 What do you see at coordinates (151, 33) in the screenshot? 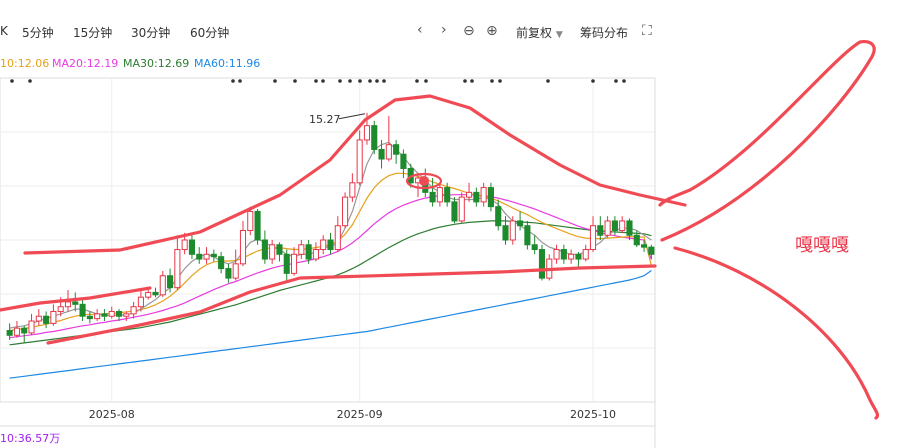
I see `tab-30min: 30分钟` at bounding box center [151, 33].